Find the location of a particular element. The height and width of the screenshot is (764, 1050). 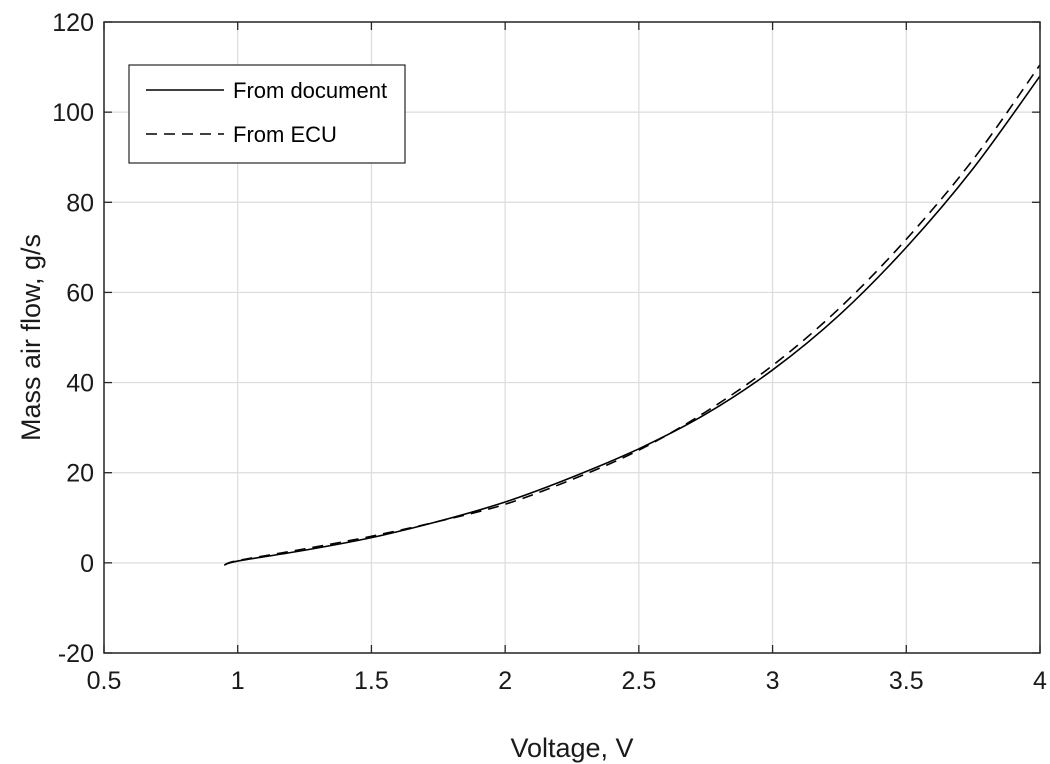

legend-label-from-document: From document is located at coordinates (310, 90).